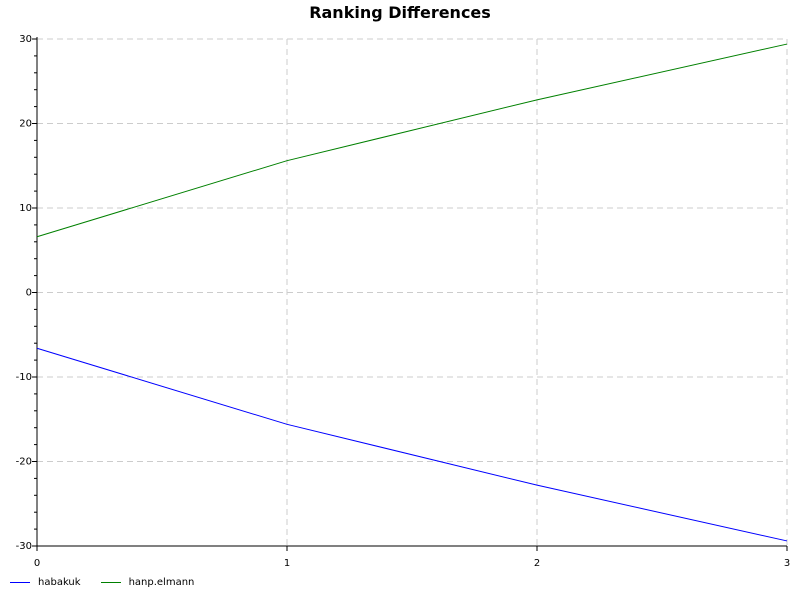  I want to click on x-tick-label: 1, so click(287, 563).